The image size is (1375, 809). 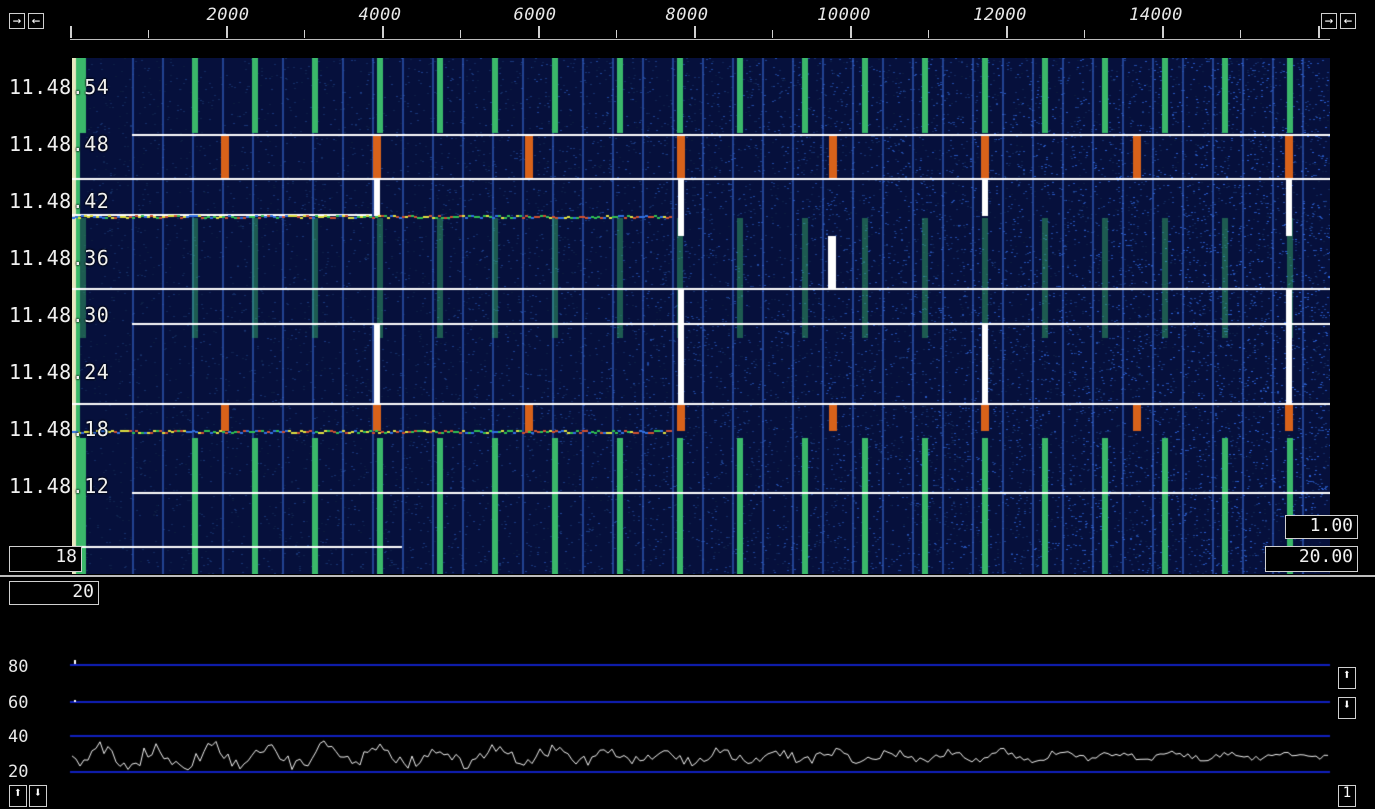 What do you see at coordinates (687, 576) in the screenshot?
I see `panel-divider` at bounding box center [687, 576].